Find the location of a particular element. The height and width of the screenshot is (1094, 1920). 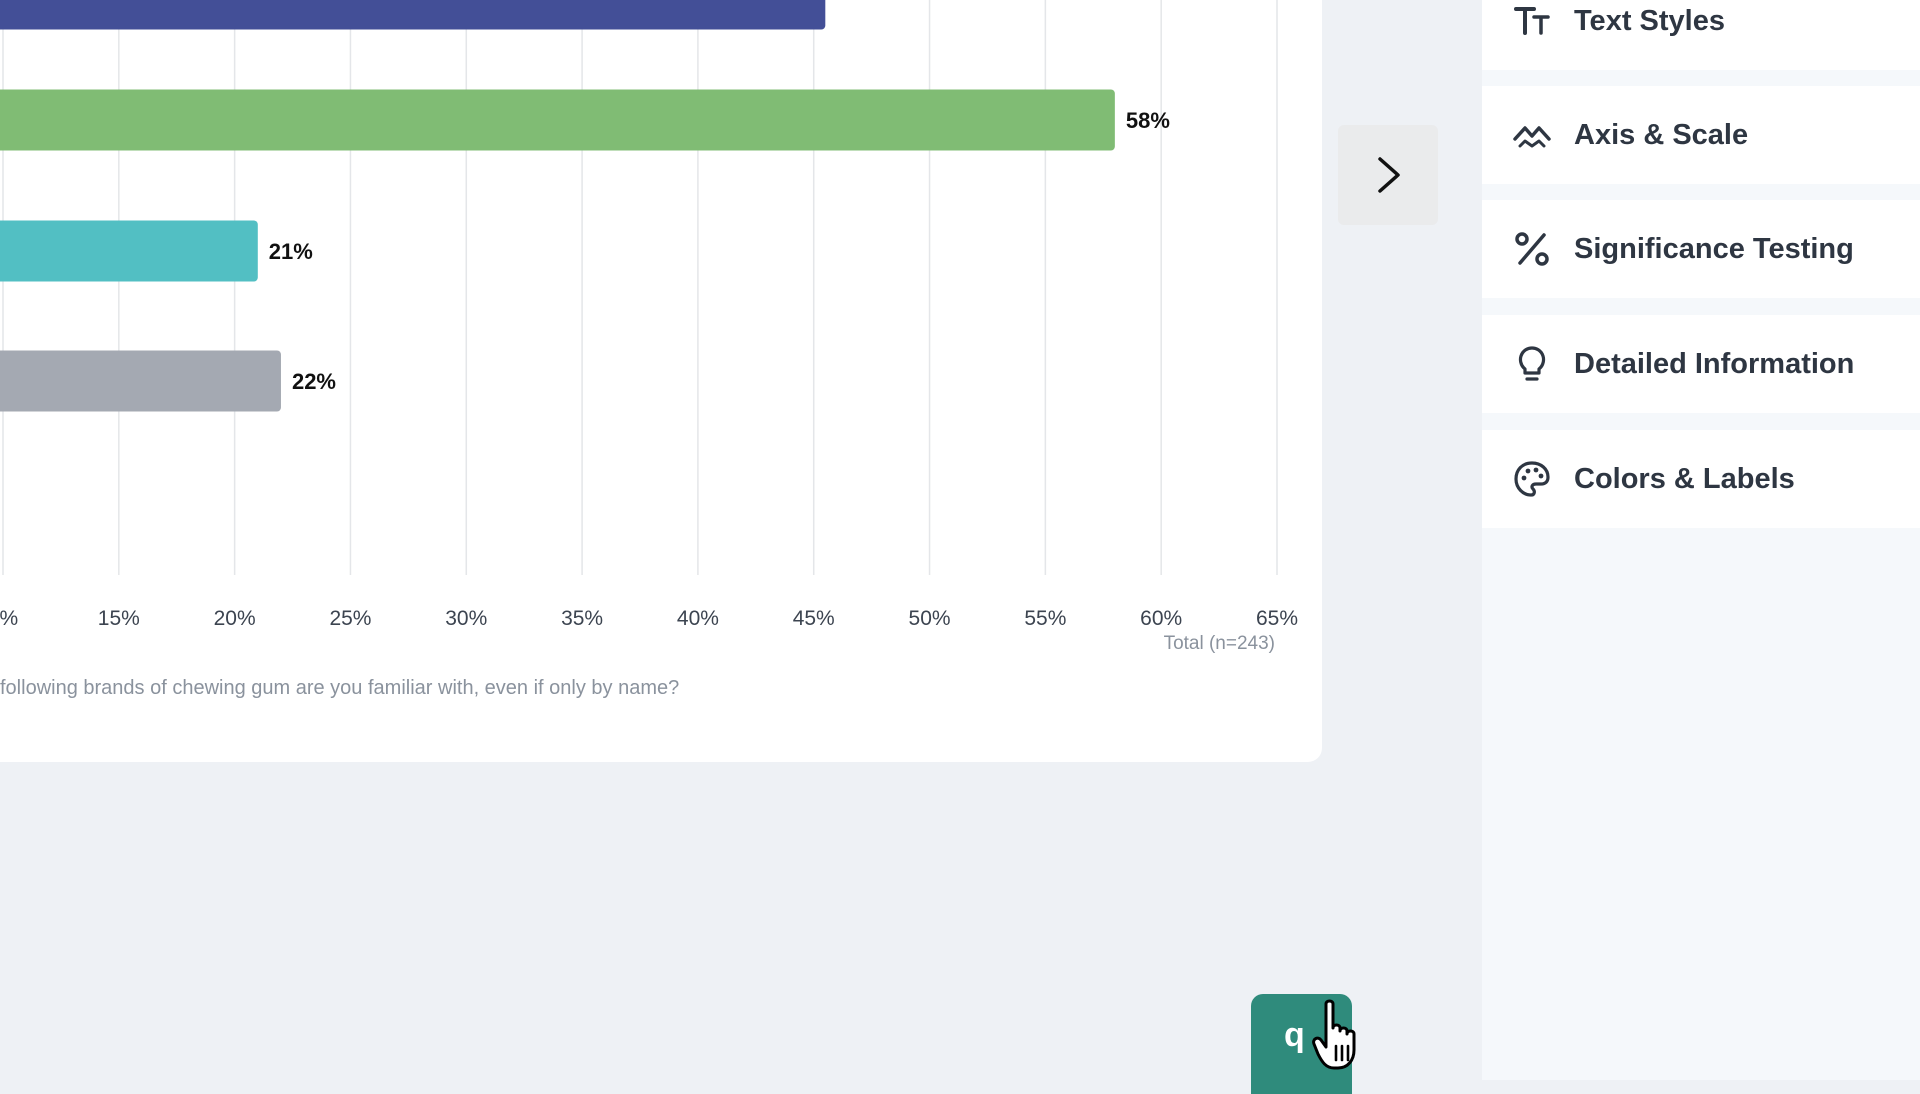

bar-value-label: 58% is located at coordinates (1148, 120).